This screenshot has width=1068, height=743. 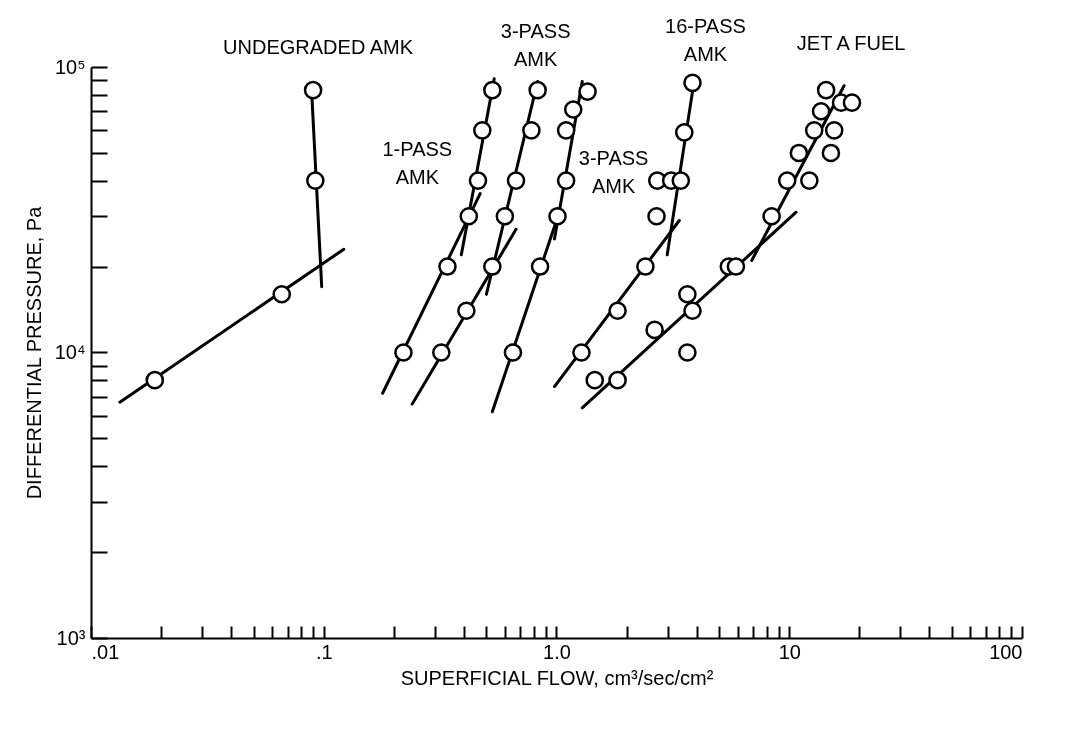 What do you see at coordinates (789, 651) in the screenshot?
I see `x-tick-label: 10` at bounding box center [789, 651].